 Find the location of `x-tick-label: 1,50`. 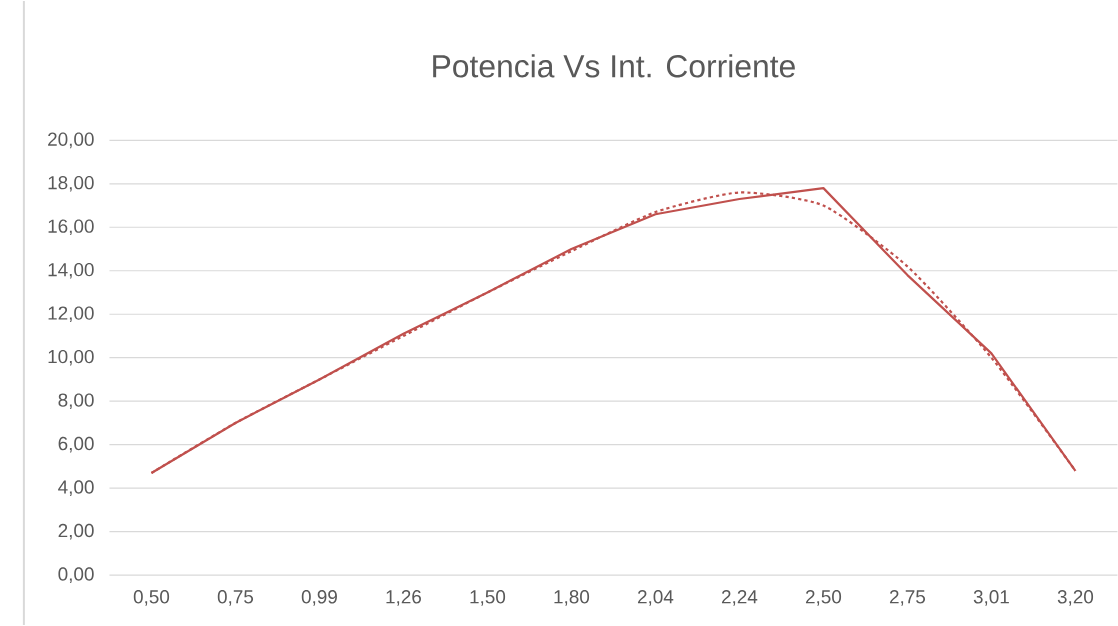

x-tick-label: 1,50 is located at coordinates (488, 598).